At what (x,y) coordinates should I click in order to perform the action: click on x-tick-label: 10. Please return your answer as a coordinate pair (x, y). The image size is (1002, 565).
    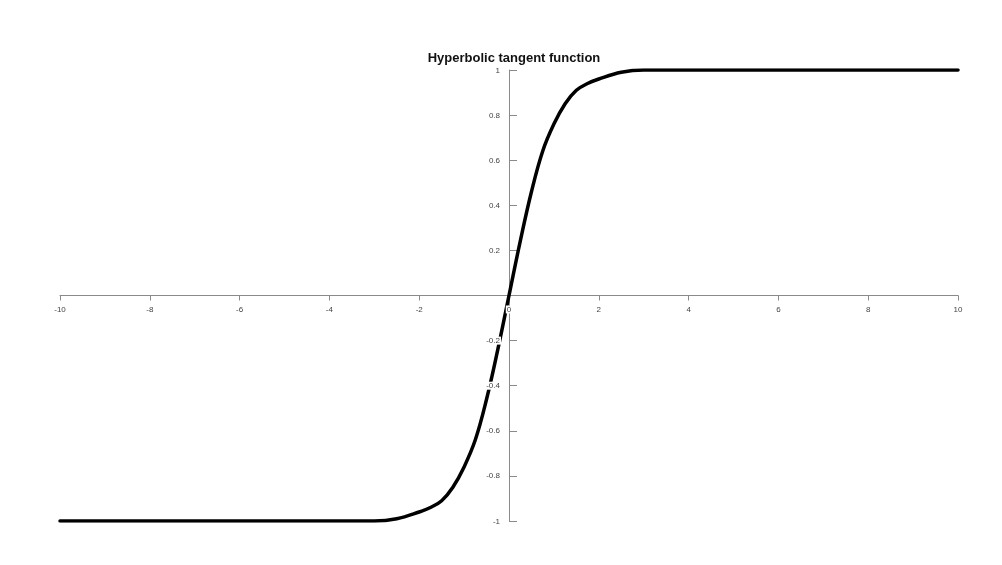
    Looking at the image, I should click on (958, 309).